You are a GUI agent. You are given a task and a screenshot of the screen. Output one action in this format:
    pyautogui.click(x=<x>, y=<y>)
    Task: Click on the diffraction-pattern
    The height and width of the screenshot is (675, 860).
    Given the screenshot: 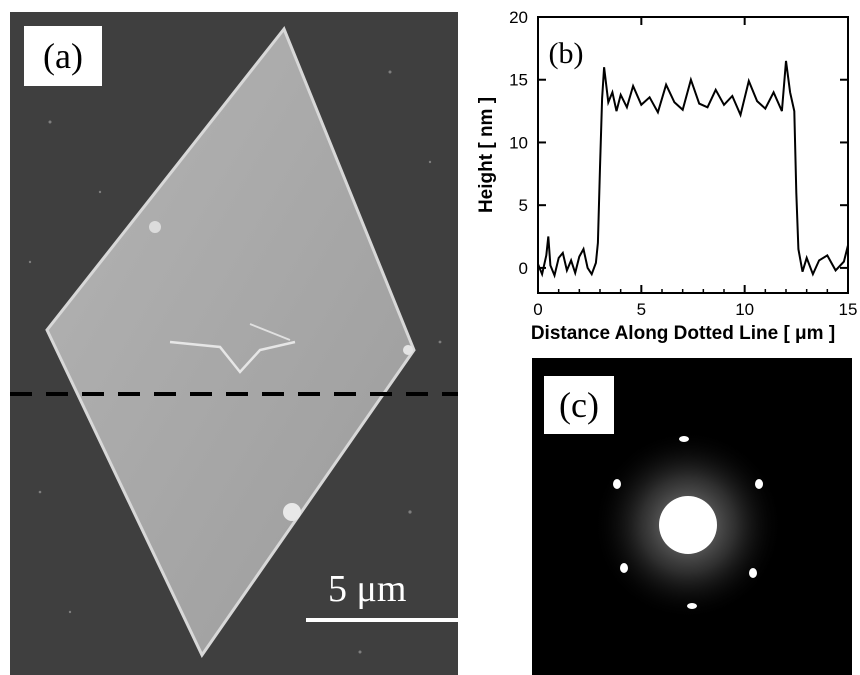 What is the action you would take?
    pyautogui.click(x=688, y=525)
    